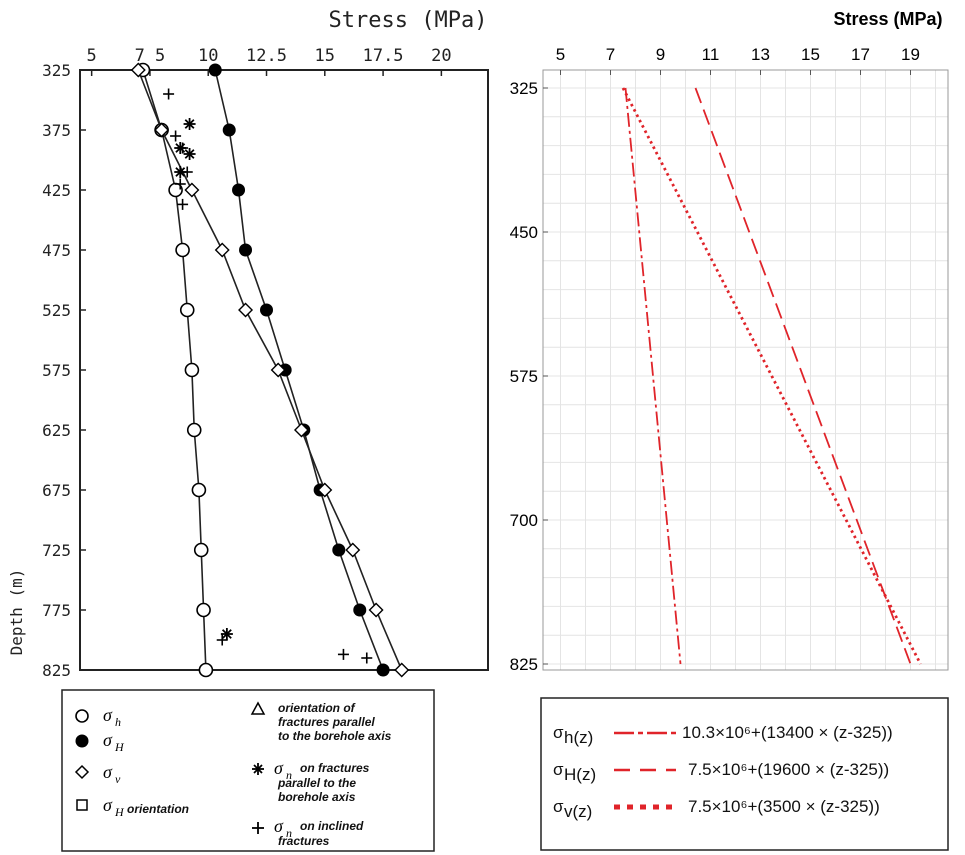 The image size is (965, 855). I want to click on left-x-tick-label-17-5: 17.5, so click(383, 56).